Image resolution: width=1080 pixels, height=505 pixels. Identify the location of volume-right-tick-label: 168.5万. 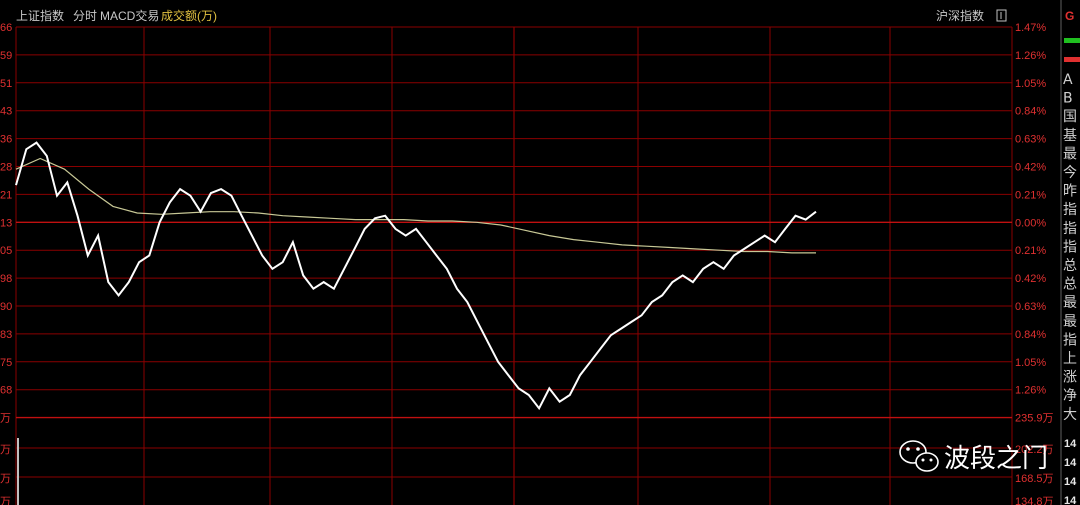
(1034, 479).